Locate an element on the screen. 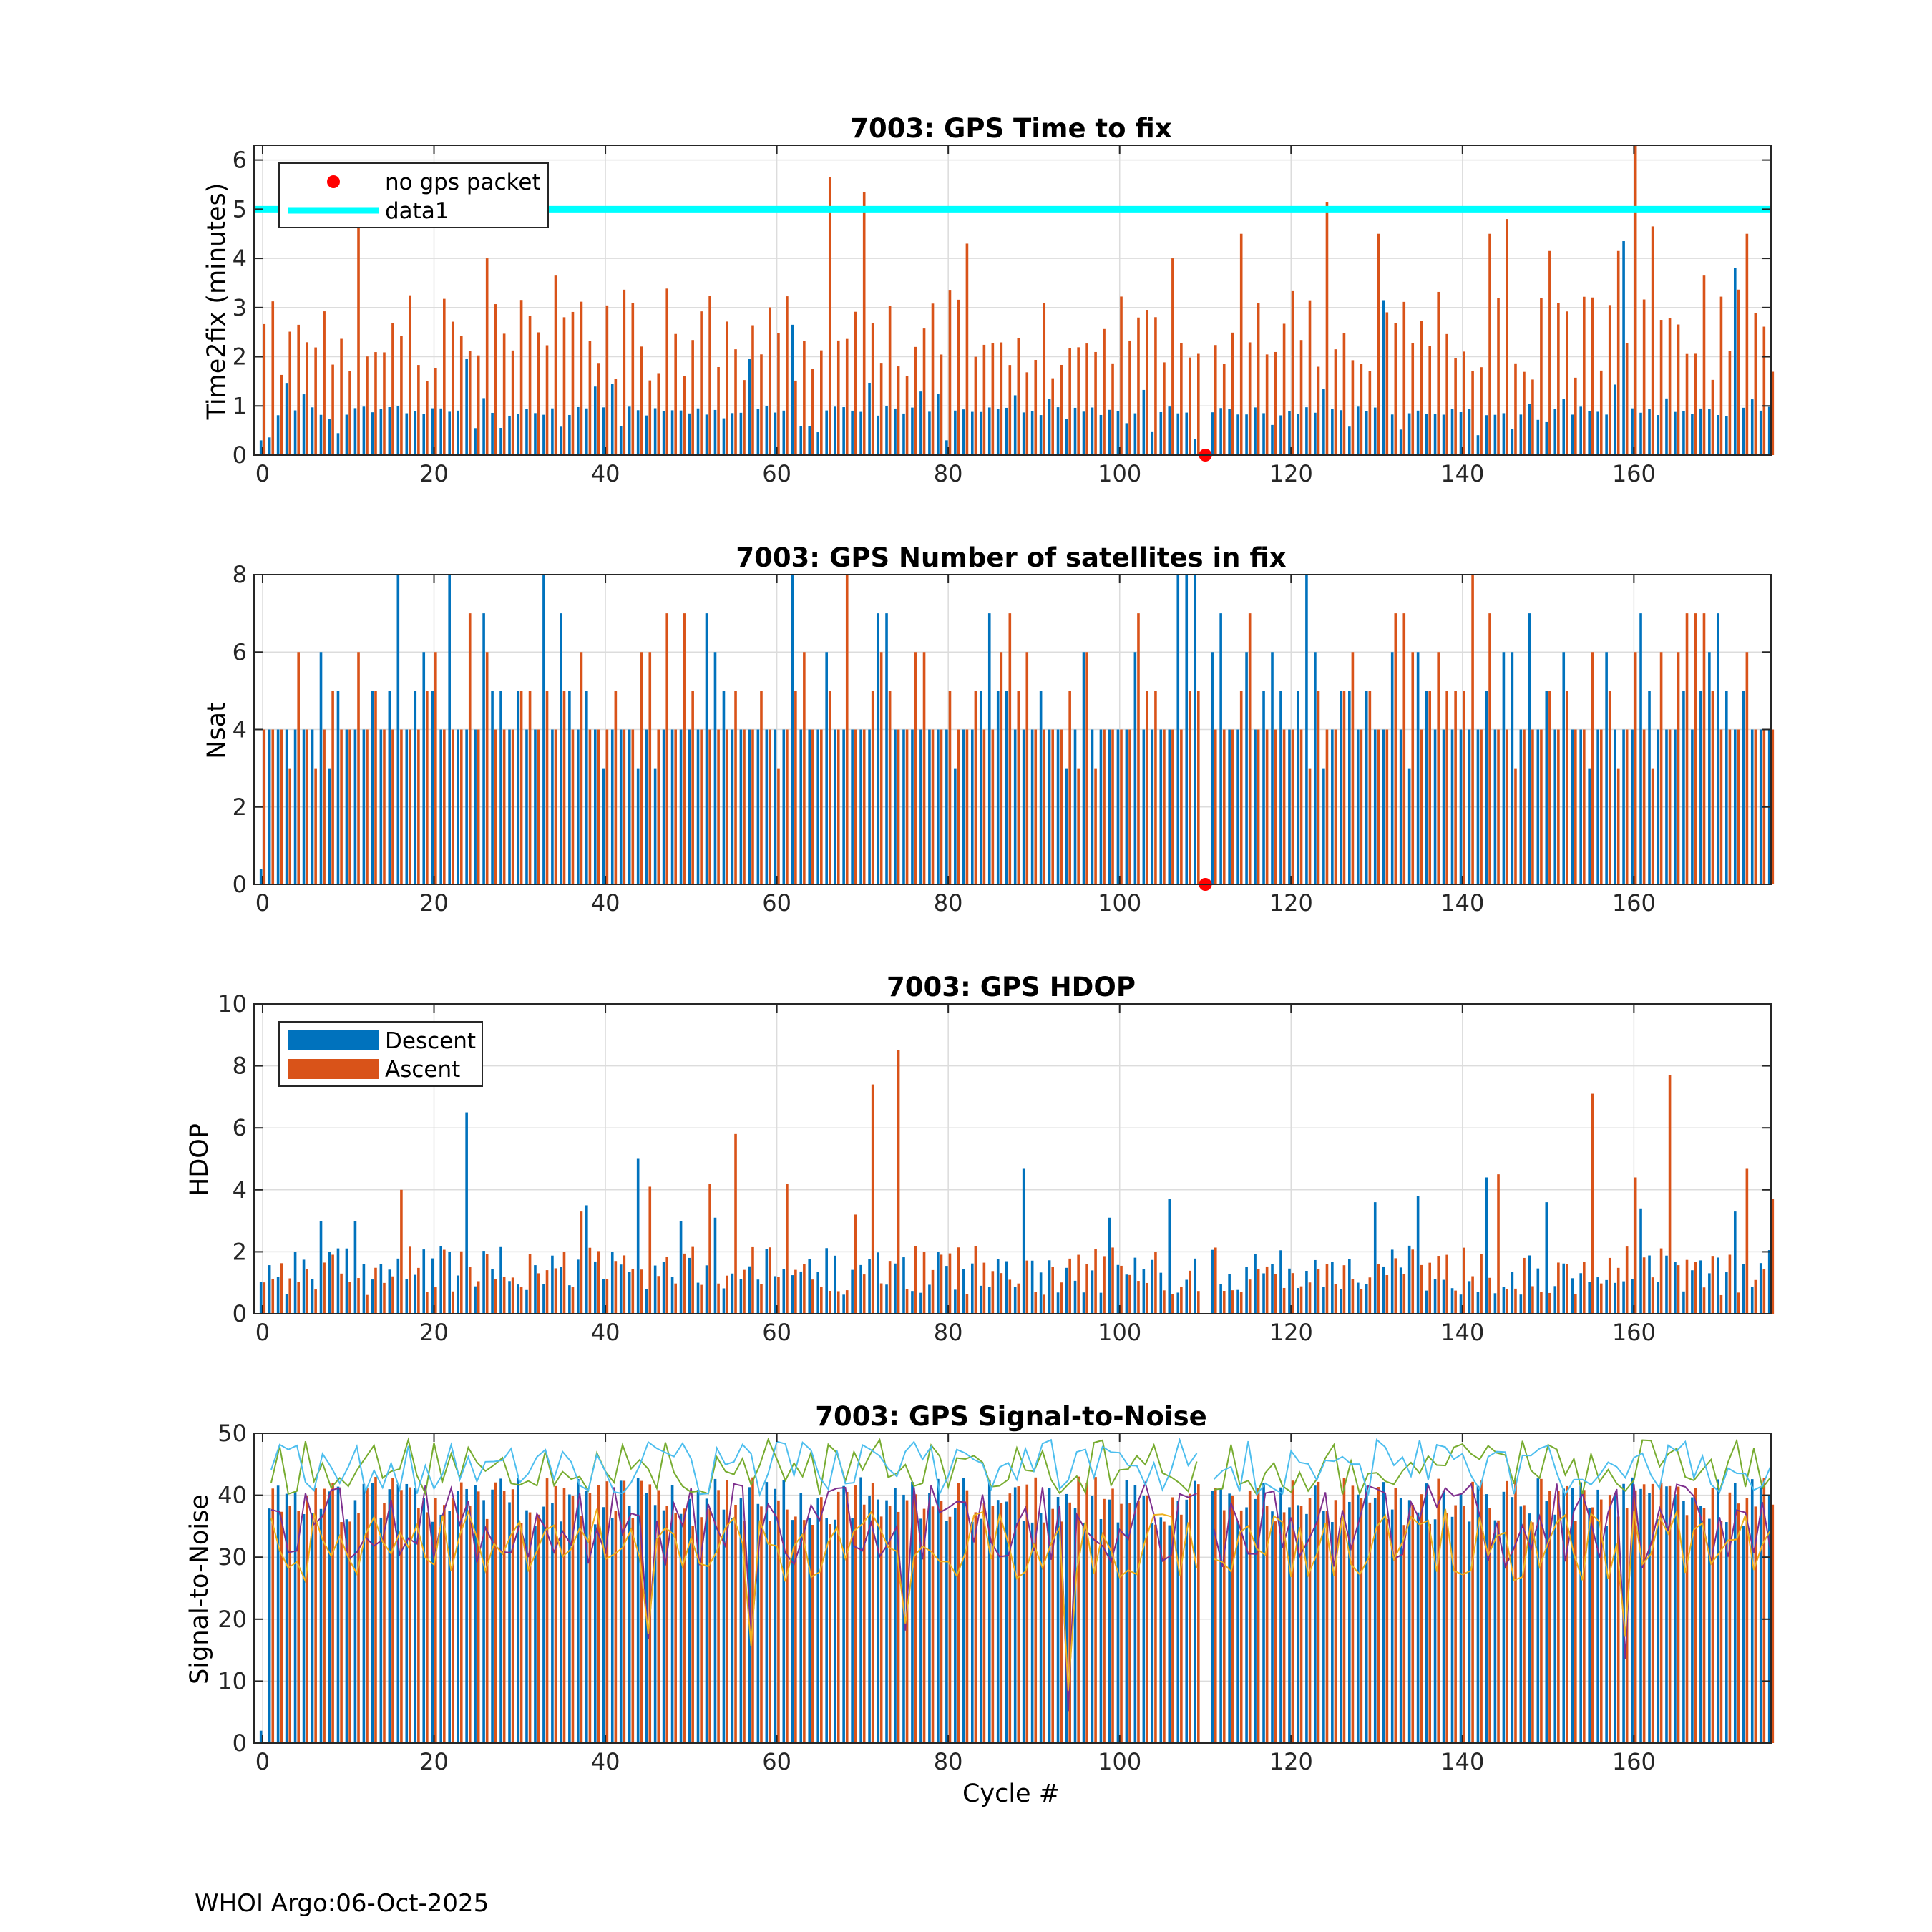 The image size is (1932, 1932). ylabel-nsat: Nsat is located at coordinates (217, 730).